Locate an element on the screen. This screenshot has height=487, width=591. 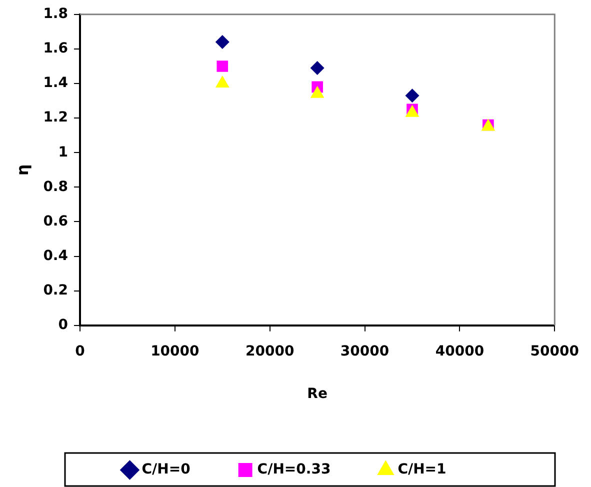
x-tick-label: 10000 is located at coordinates (175, 351).